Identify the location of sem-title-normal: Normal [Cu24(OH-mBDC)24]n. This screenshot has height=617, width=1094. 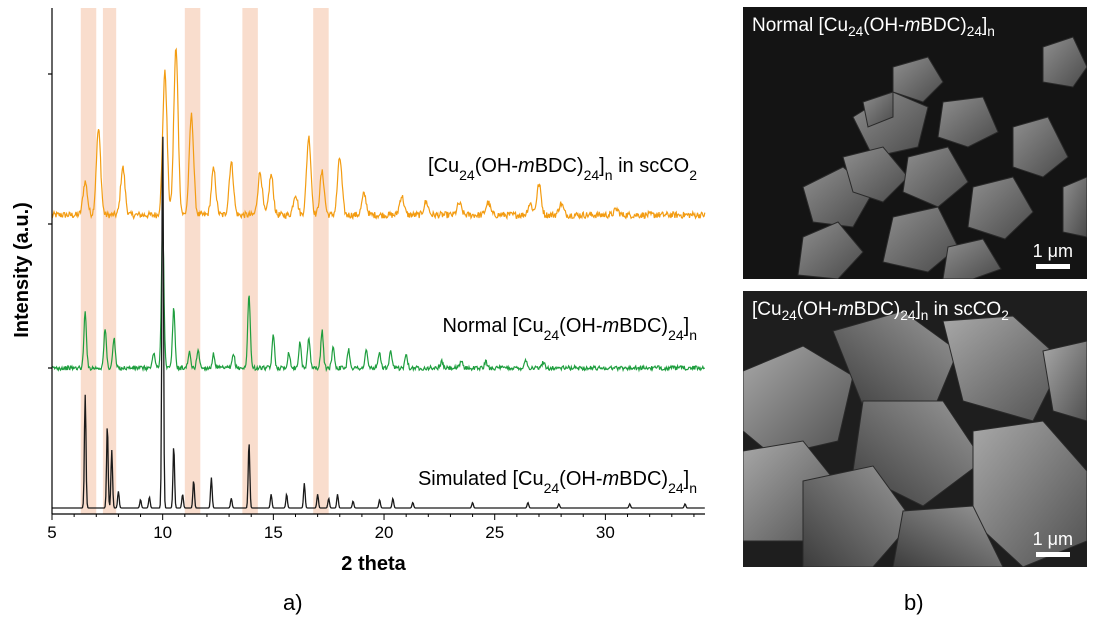
(873, 27).